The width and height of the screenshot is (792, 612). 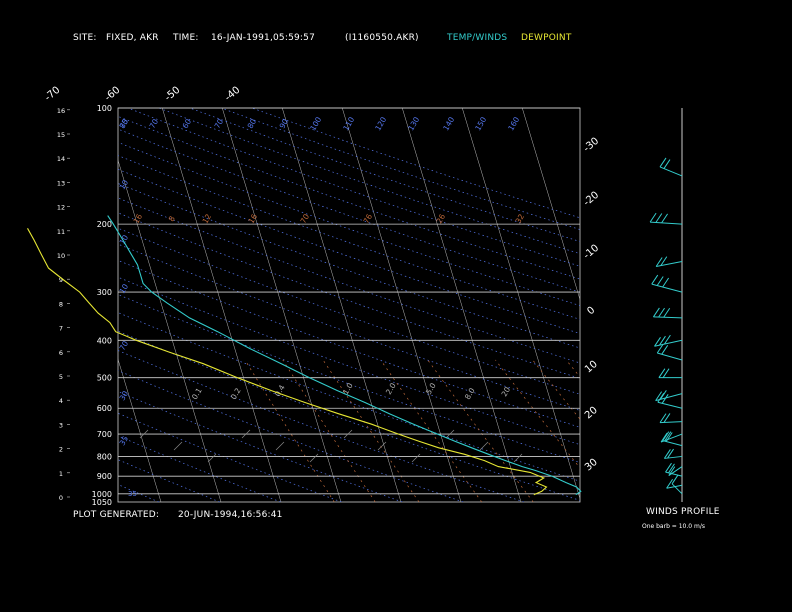 I want to click on adiabat-label: 140, so click(x=448, y=123).